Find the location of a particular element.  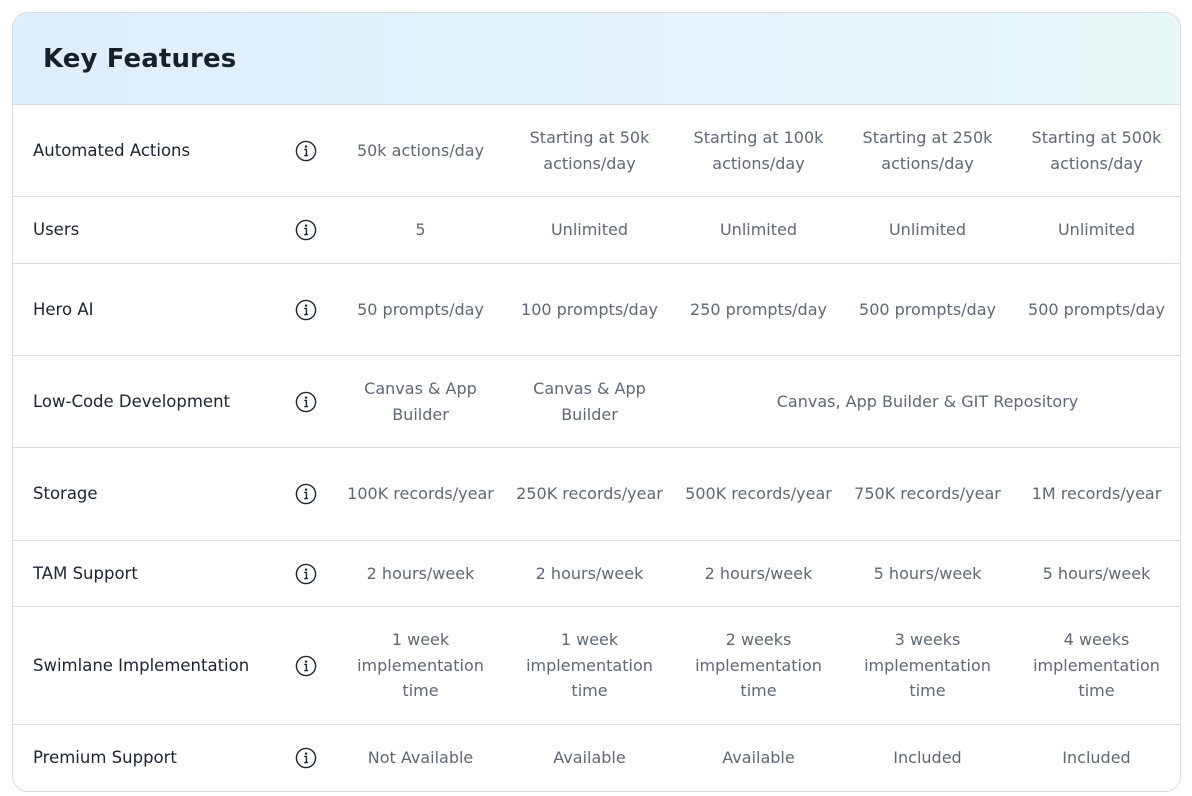

plan-value: Not Available is located at coordinates (420, 757).